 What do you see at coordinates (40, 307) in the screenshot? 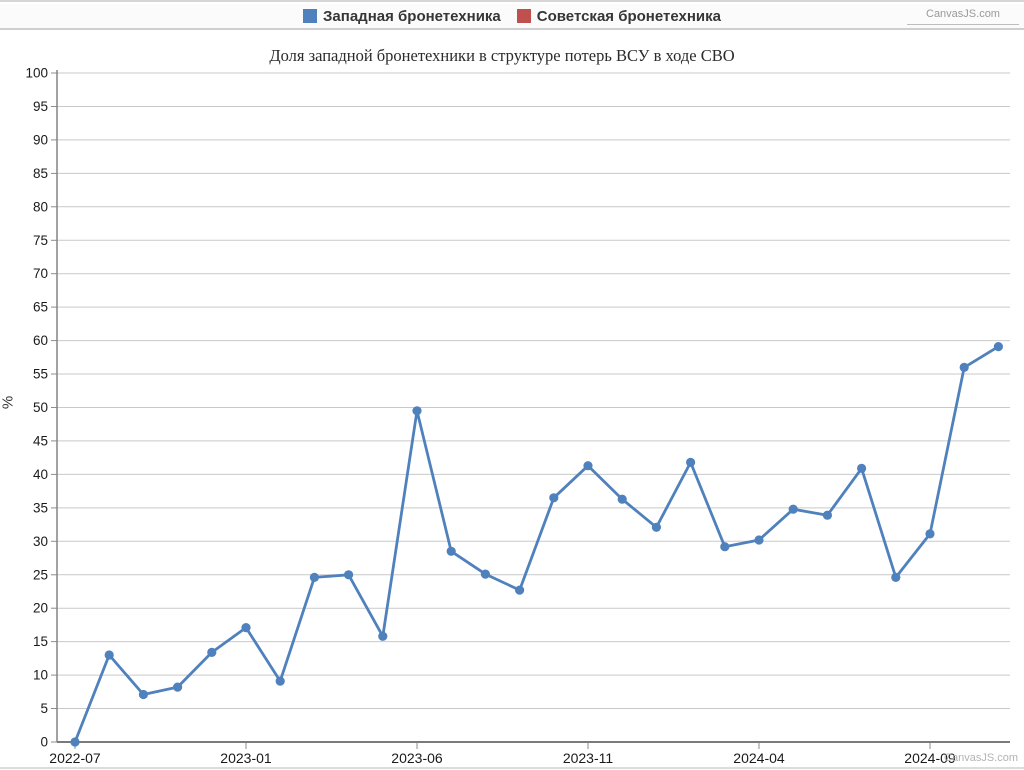
I see `svg-text: 65` at bounding box center [40, 307].